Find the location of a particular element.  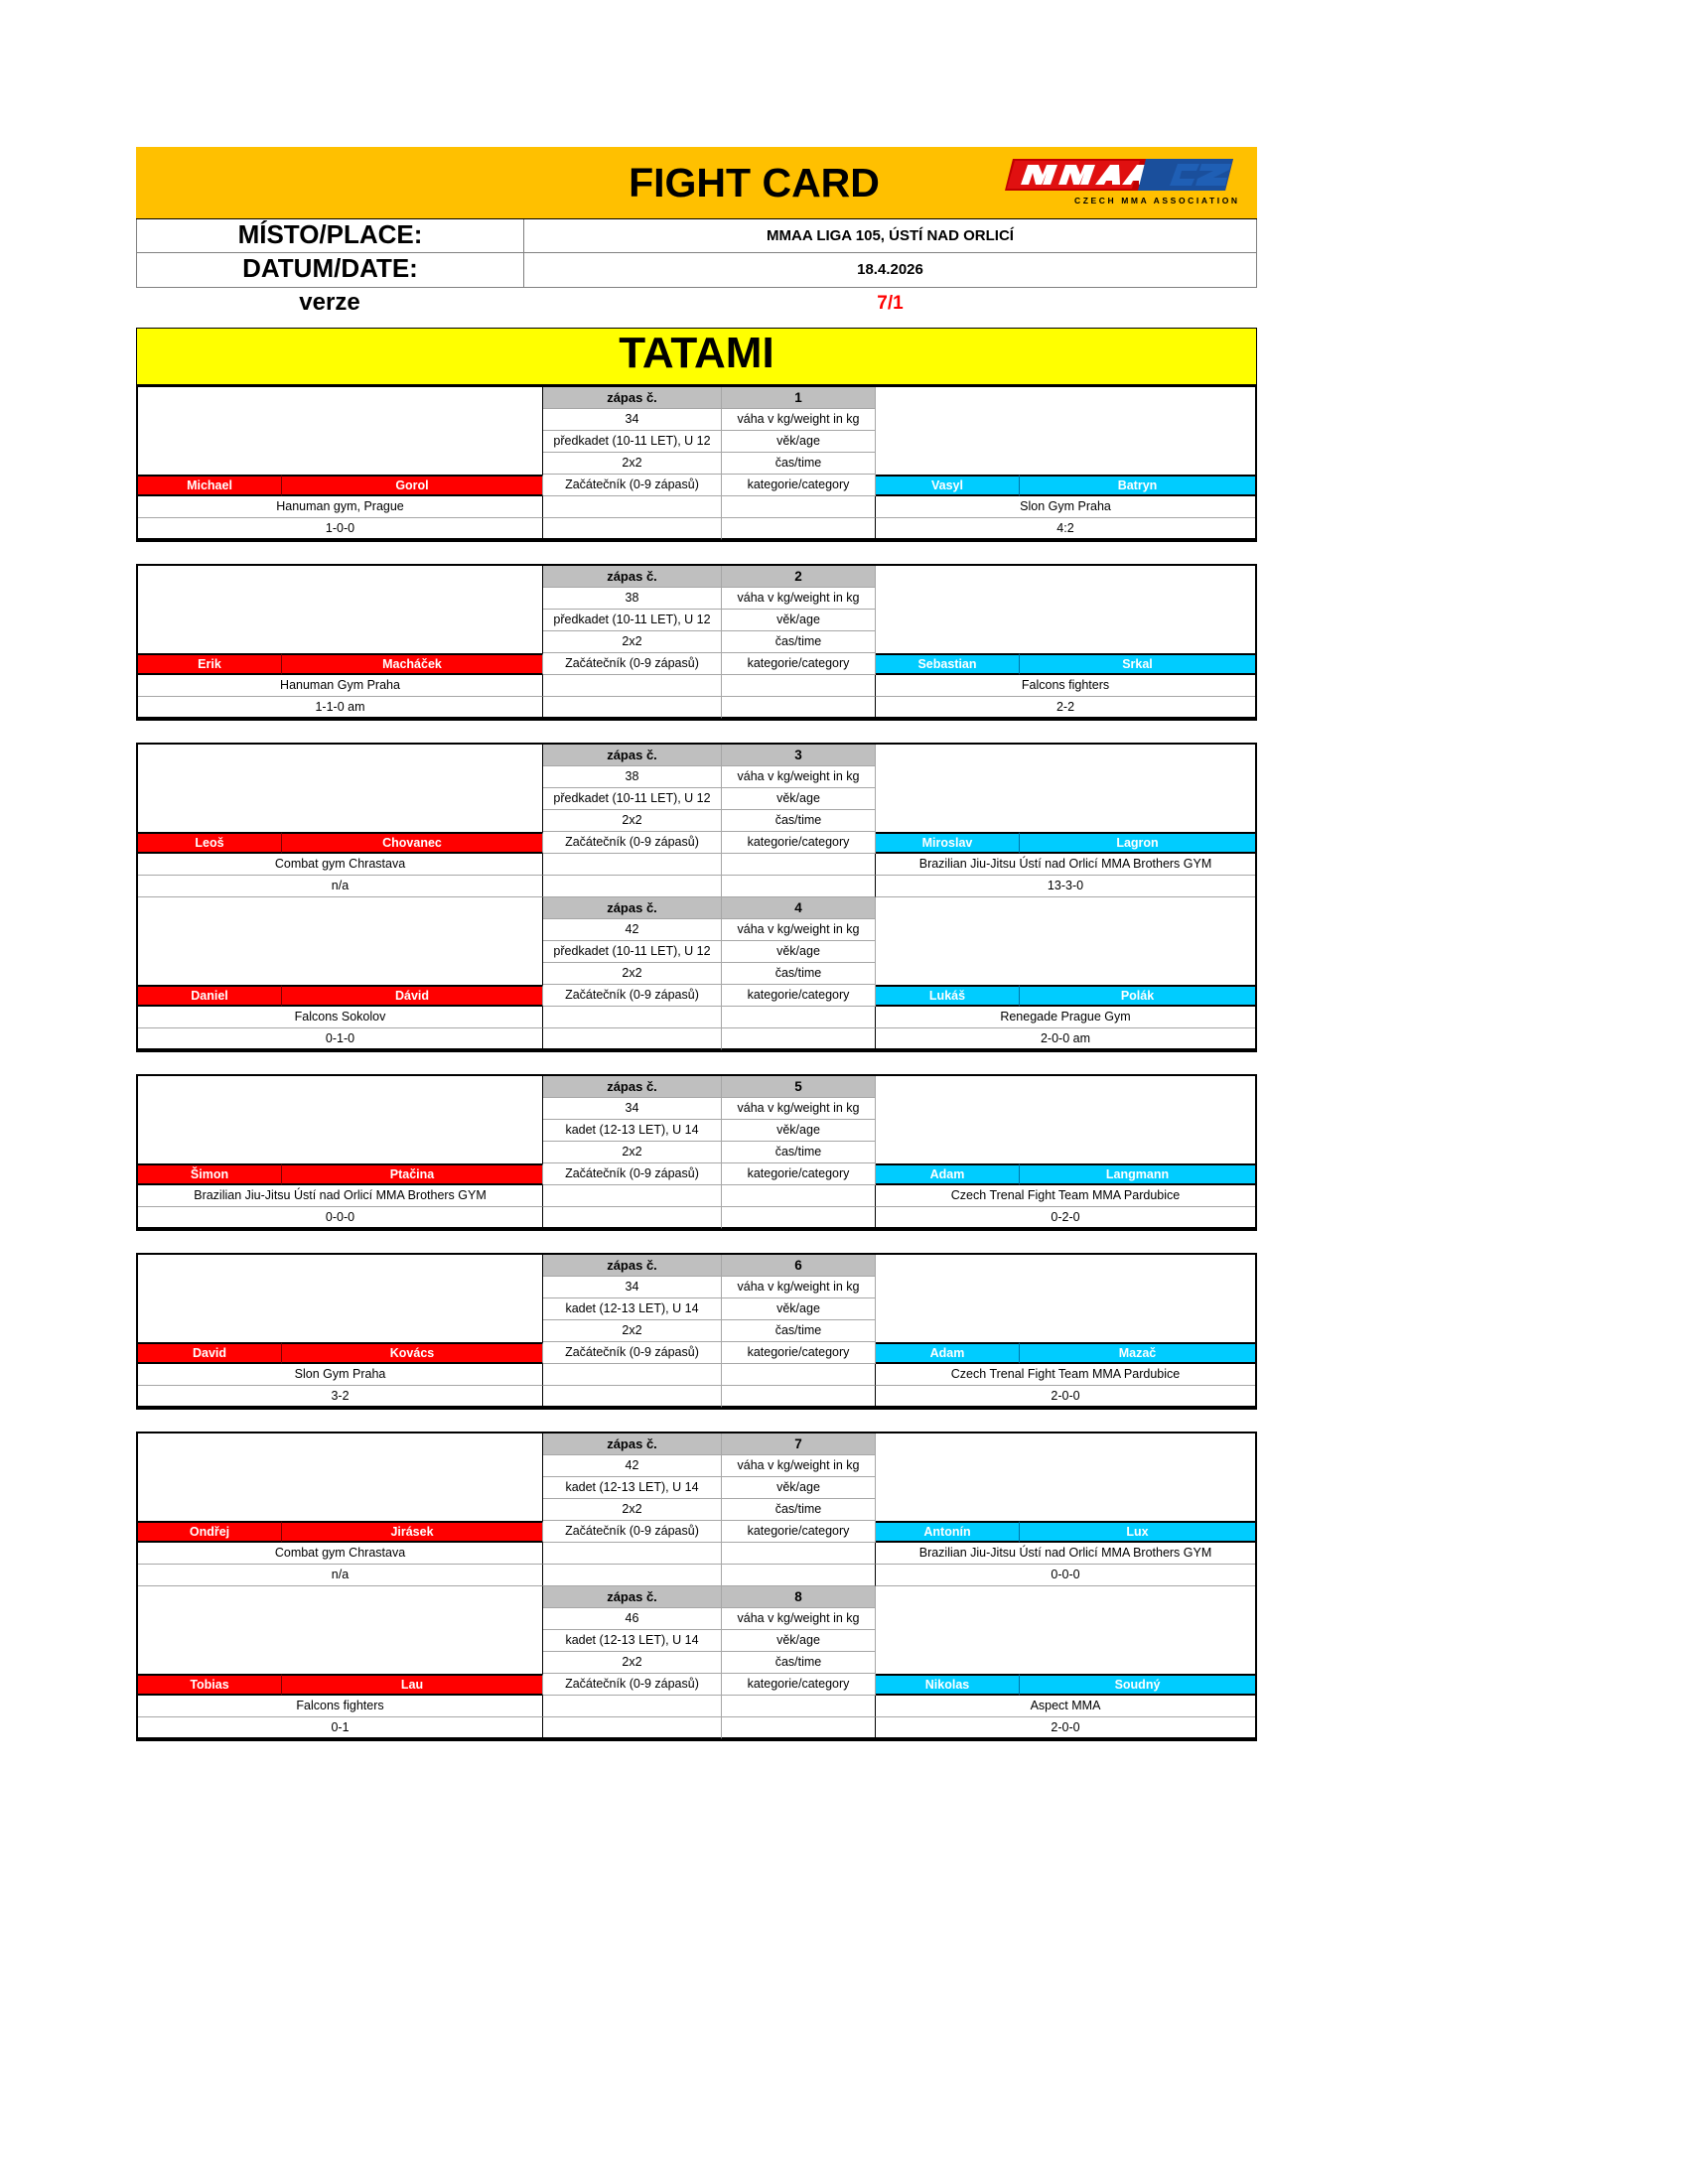

blue-fighter-last-name: Langmann is located at coordinates (1137, 1173).